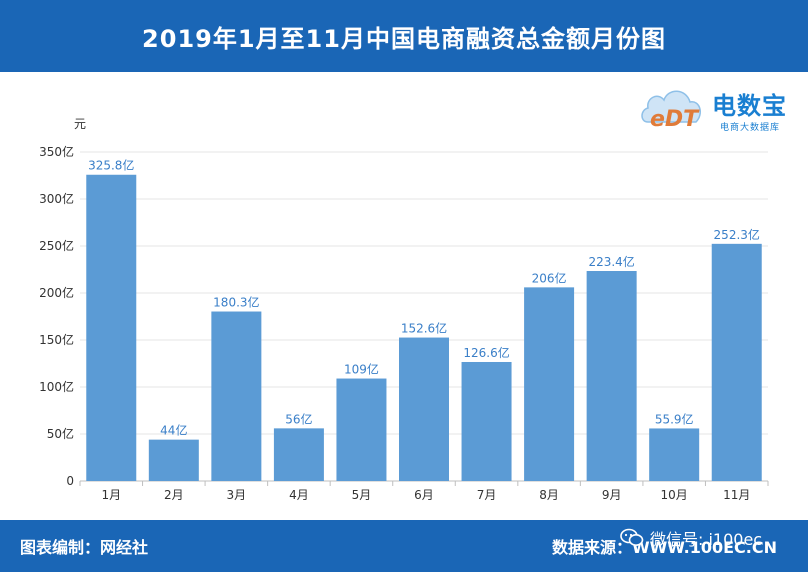 This screenshot has width=808, height=572. Describe the element at coordinates (749, 106) in the screenshot. I see `logo-brand: 电数宝` at that location.